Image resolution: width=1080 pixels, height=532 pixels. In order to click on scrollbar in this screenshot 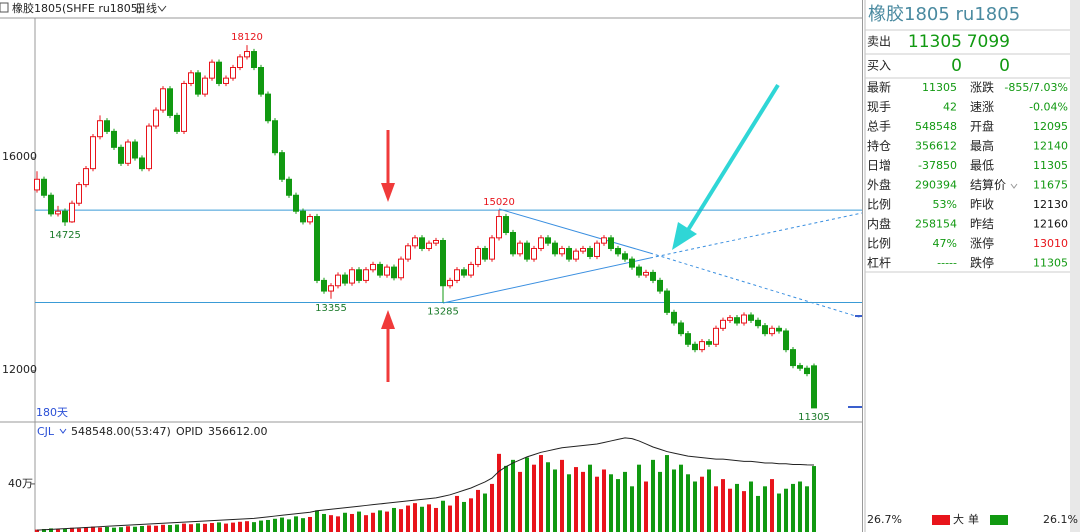, I will do `click(1075, 266)`.